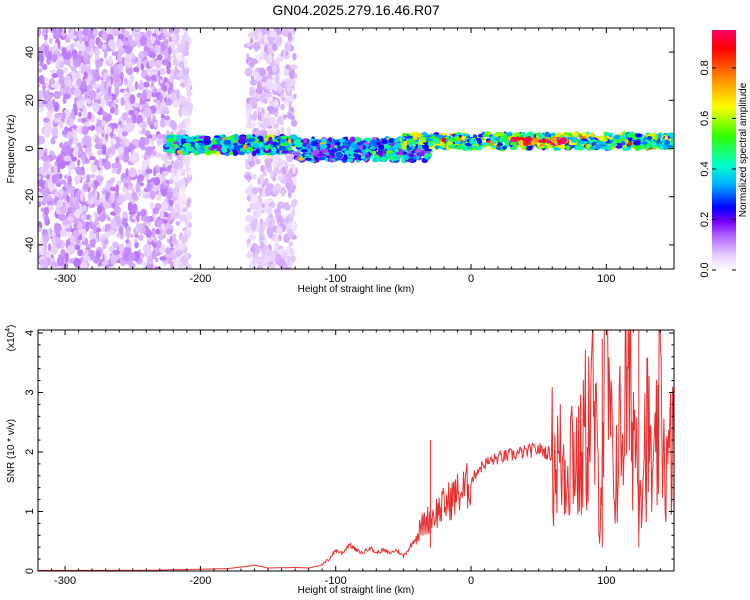 This screenshot has height=600, width=750. What do you see at coordinates (471, 279) in the screenshot?
I see `spectrogram-xtick-label: 0` at bounding box center [471, 279].